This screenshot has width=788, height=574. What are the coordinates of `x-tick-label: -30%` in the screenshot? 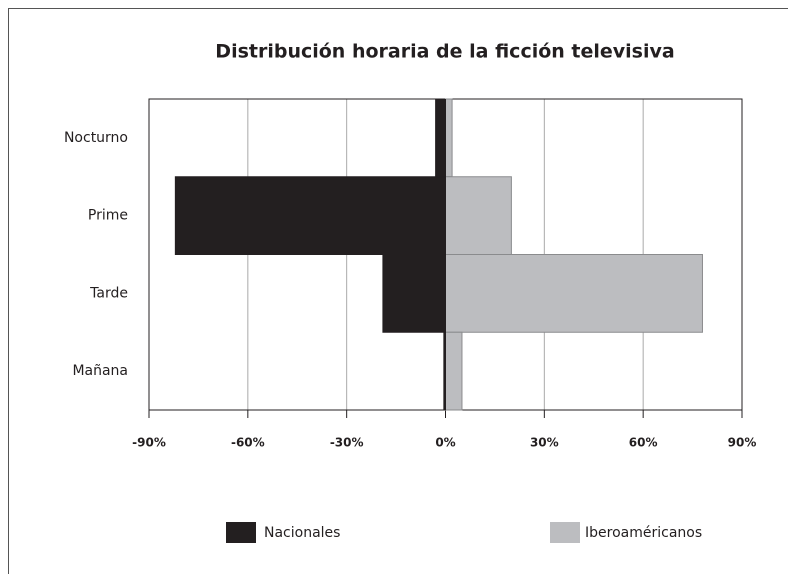 It's located at (347, 443).